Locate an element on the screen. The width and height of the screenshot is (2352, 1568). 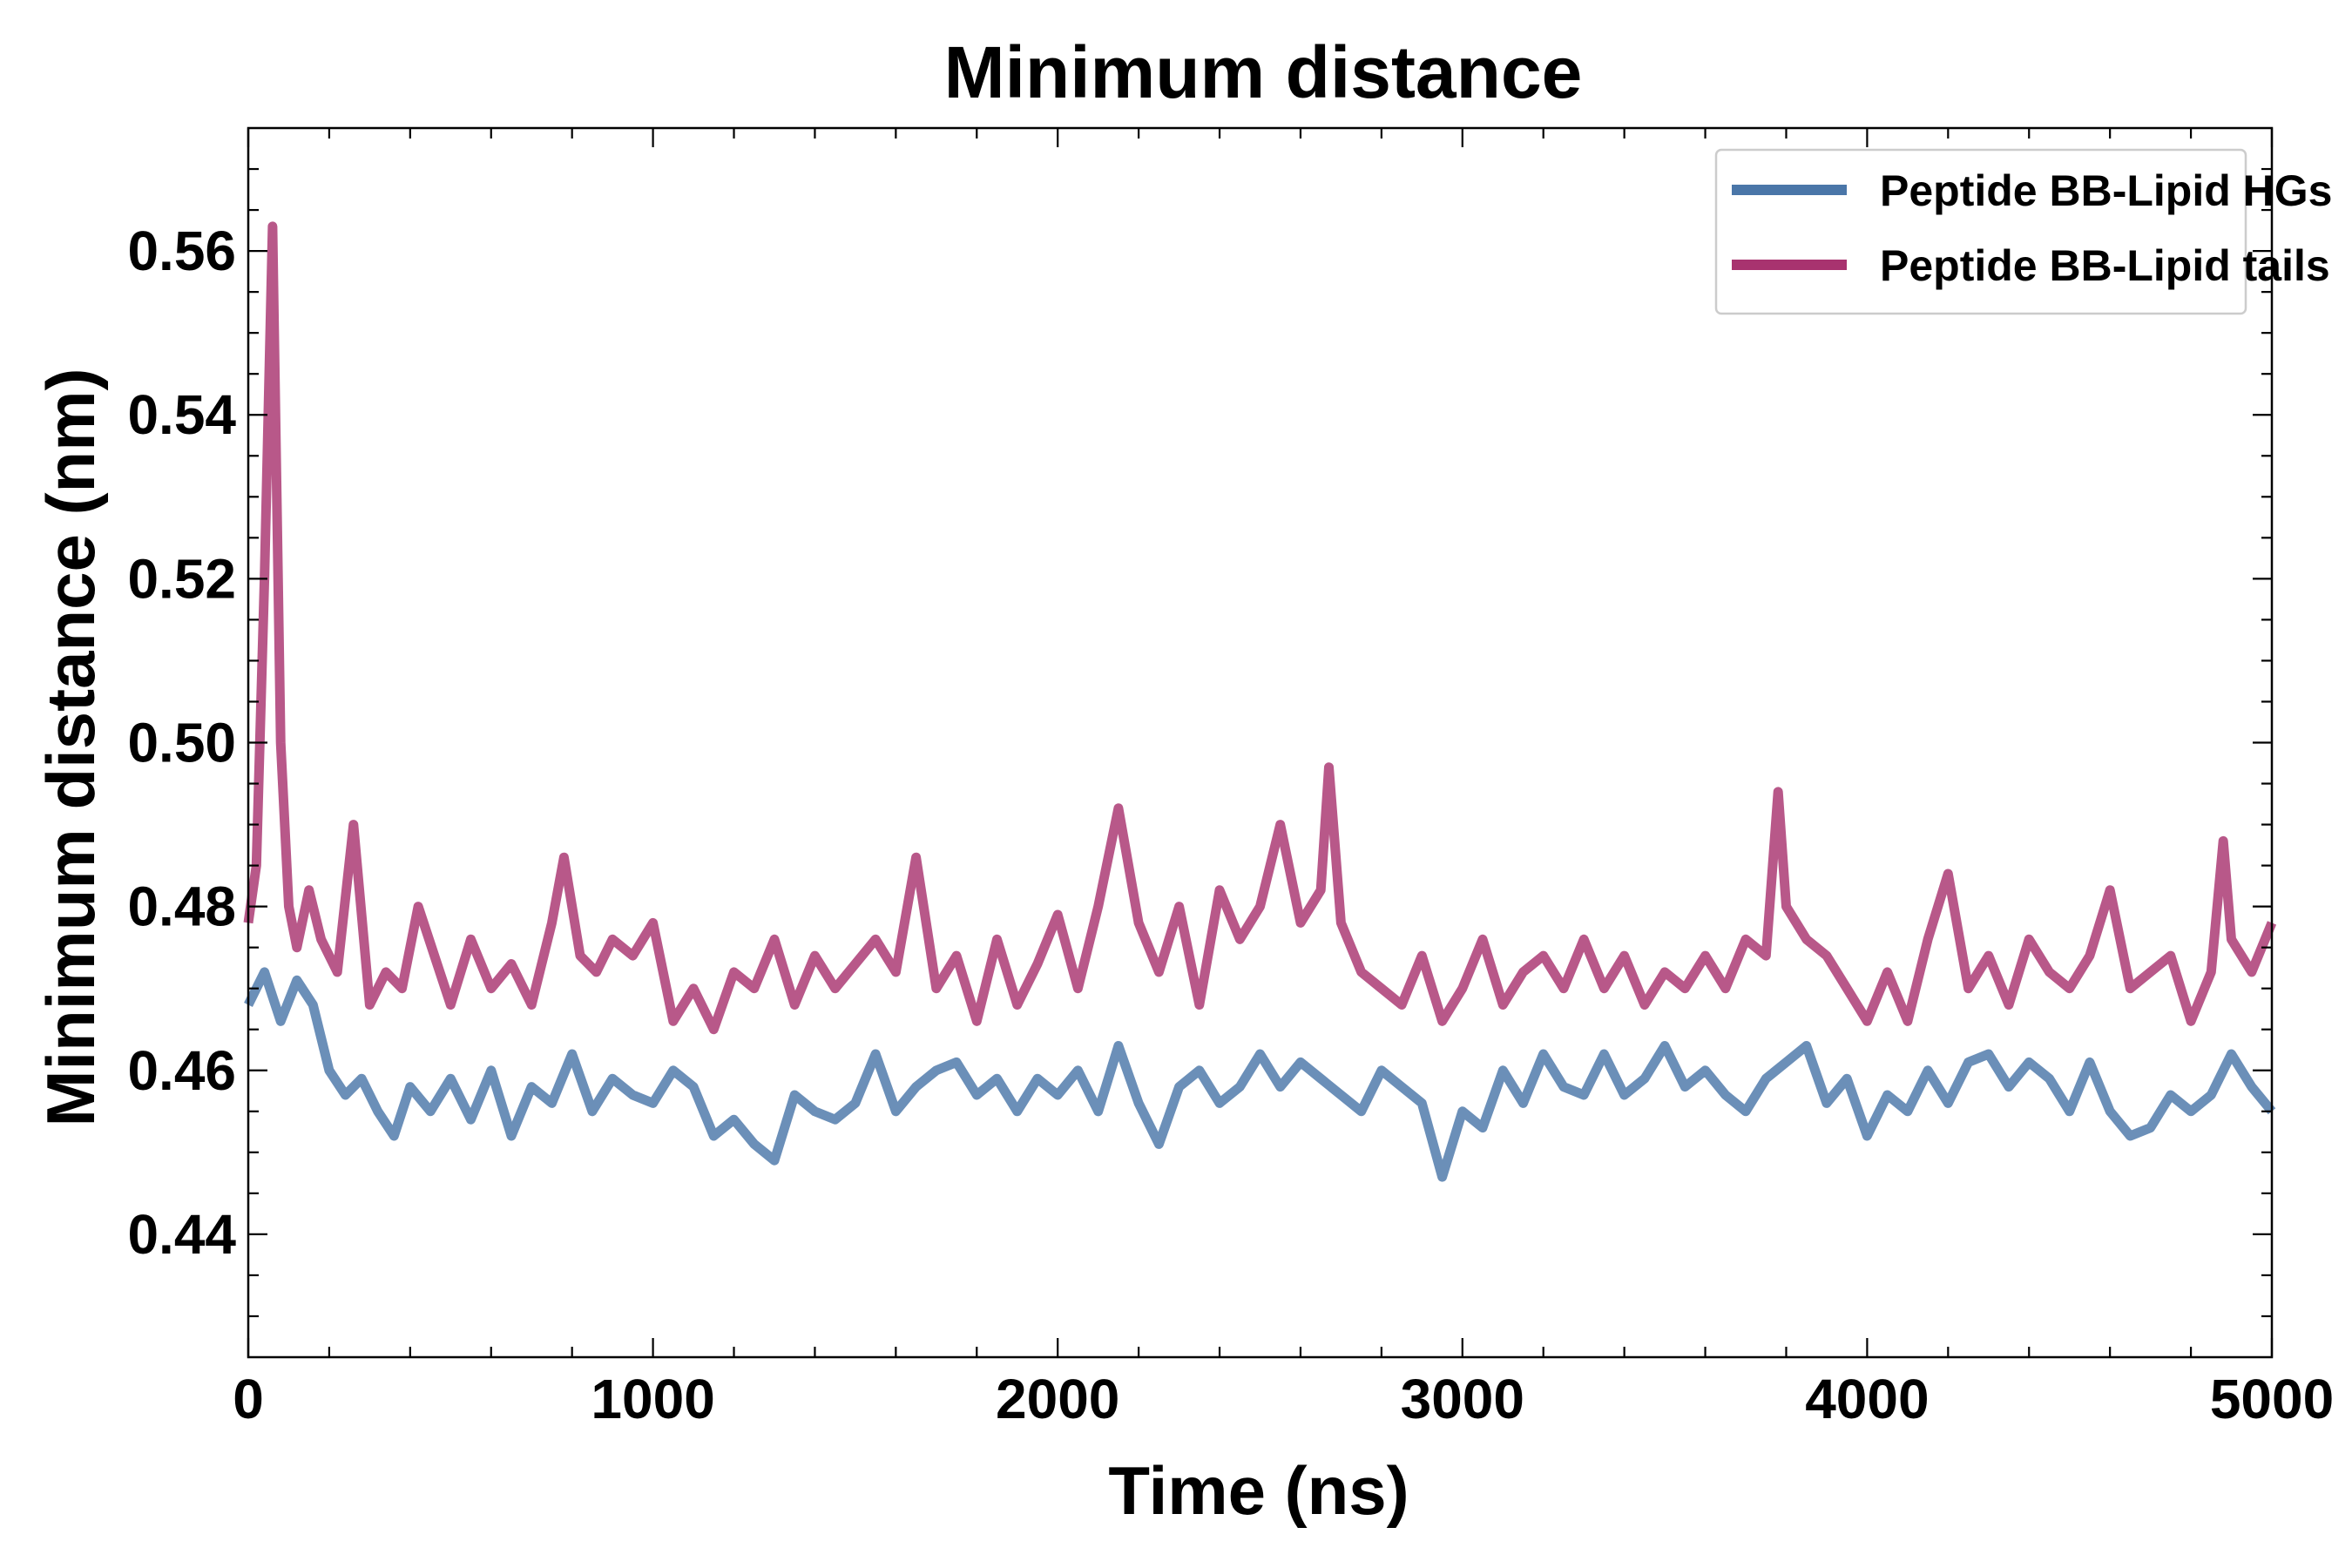
y-axis-label: Minimum distance (nm) is located at coordinates (70, 747).